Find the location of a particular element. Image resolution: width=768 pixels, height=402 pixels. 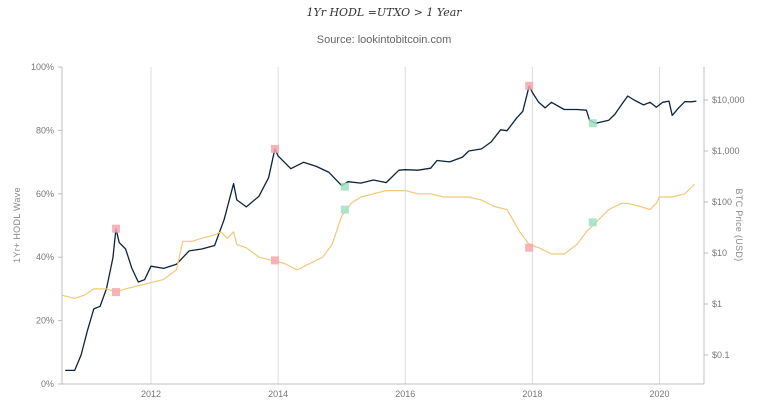

y-right-tick-label: $100 is located at coordinates (722, 202).